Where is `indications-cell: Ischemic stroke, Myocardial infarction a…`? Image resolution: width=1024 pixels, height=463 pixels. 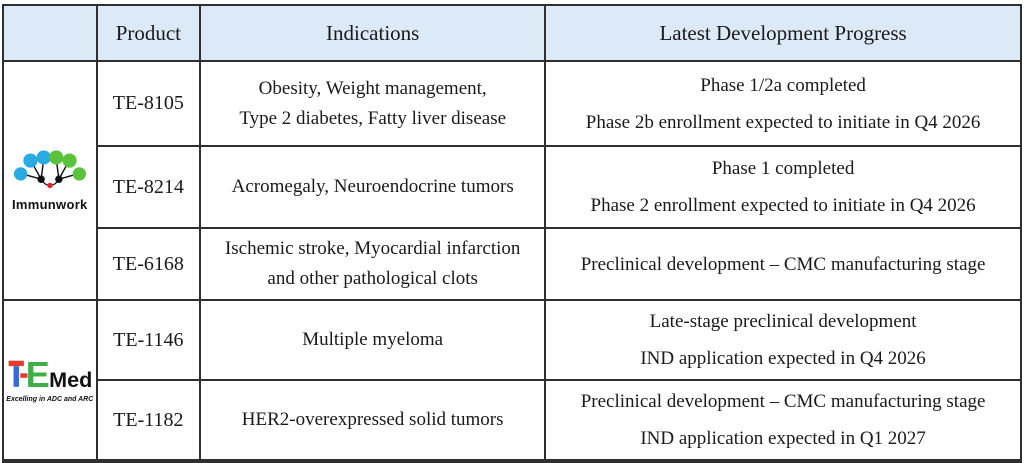 indications-cell: Ischemic stroke, Myocardial infarction a… is located at coordinates (373, 264).